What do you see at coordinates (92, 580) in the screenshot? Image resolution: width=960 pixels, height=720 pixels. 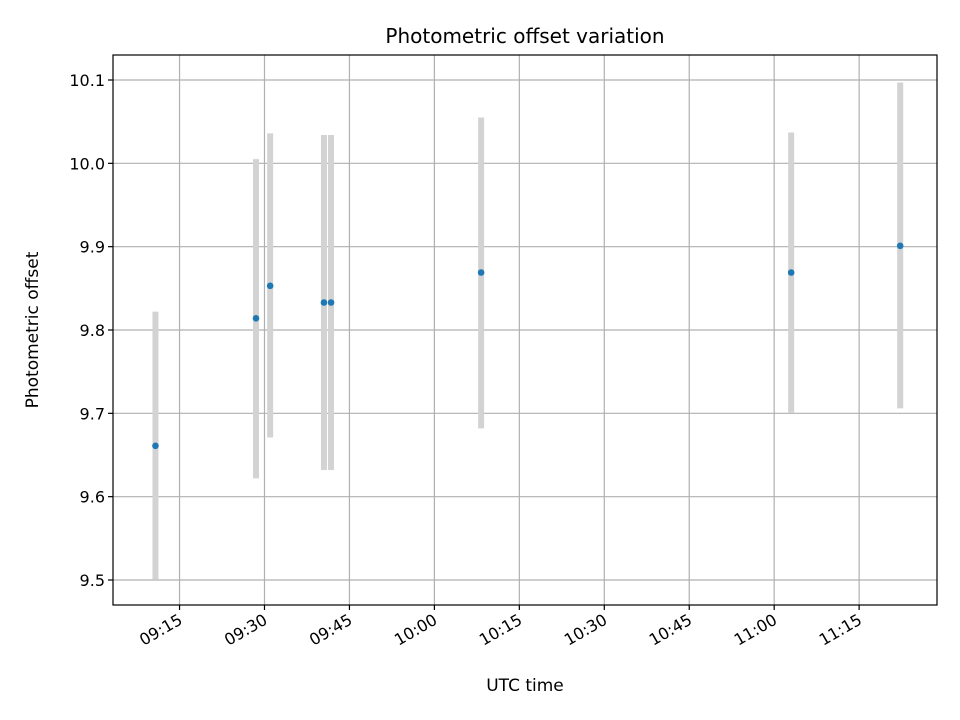 I see `y-tick-label: 9.5` at bounding box center [92, 580].